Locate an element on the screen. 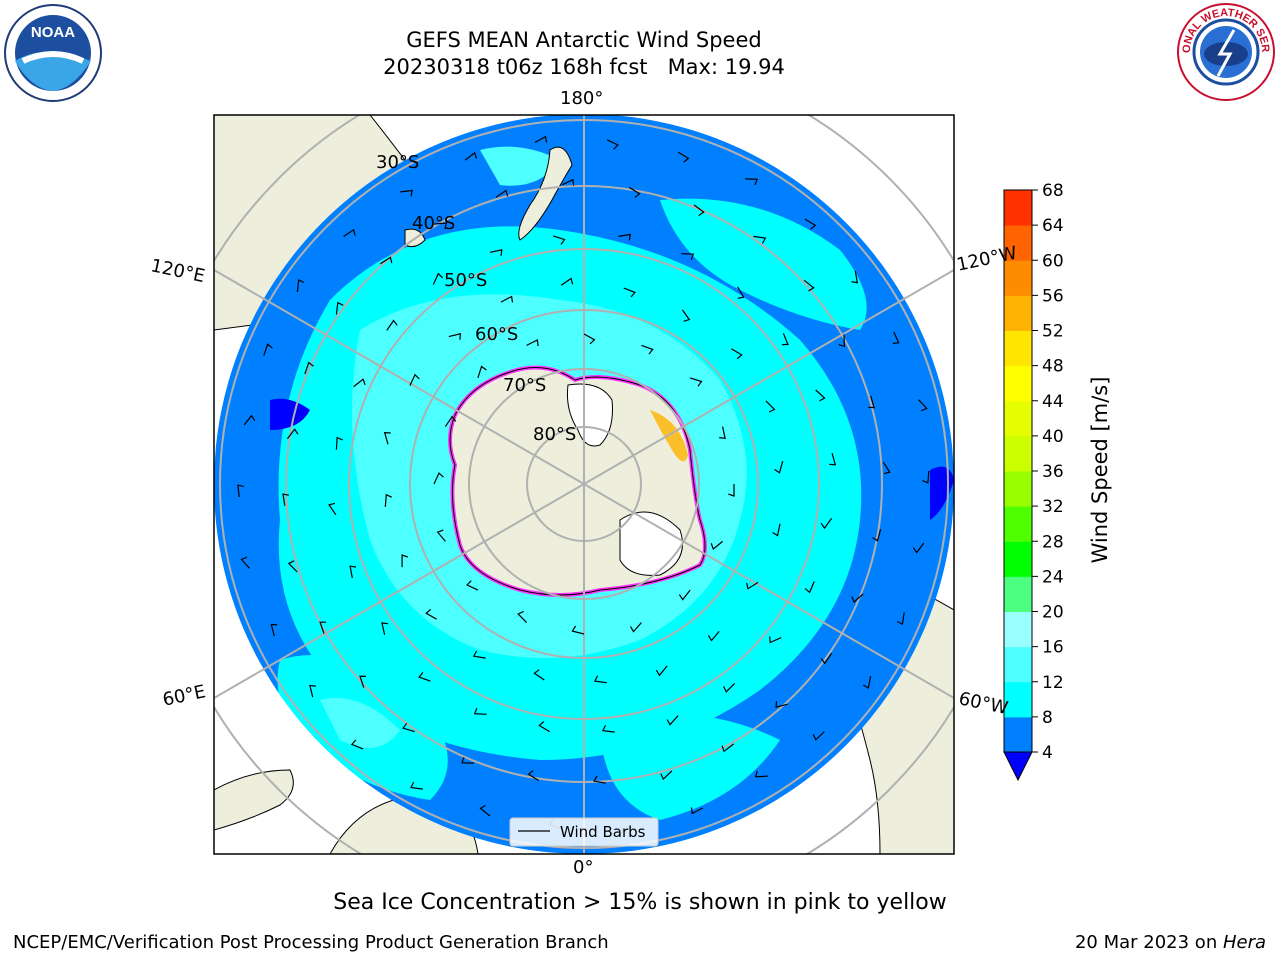 This screenshot has height=960, width=1280. footer-date-text: 20 Mar 2023 on is located at coordinates (1148, 942).